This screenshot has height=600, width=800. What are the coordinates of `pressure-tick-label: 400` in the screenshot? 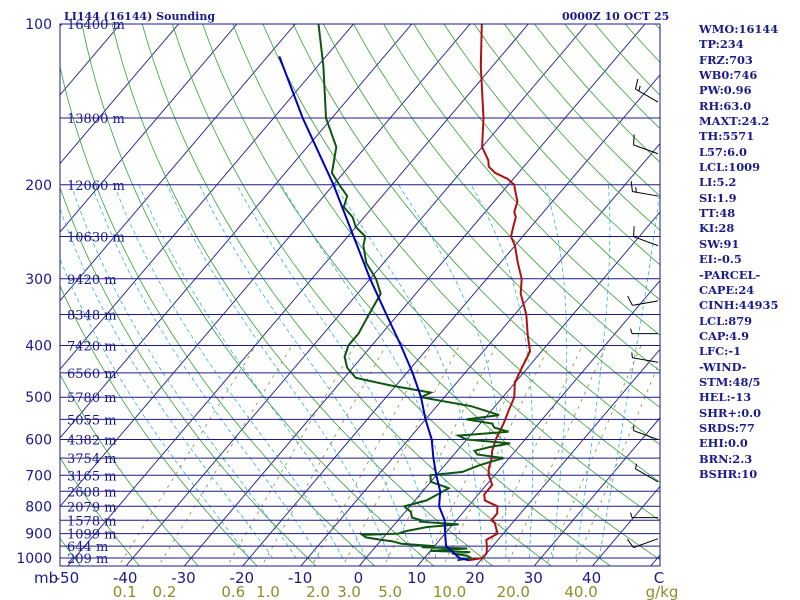 It's located at (38, 347).